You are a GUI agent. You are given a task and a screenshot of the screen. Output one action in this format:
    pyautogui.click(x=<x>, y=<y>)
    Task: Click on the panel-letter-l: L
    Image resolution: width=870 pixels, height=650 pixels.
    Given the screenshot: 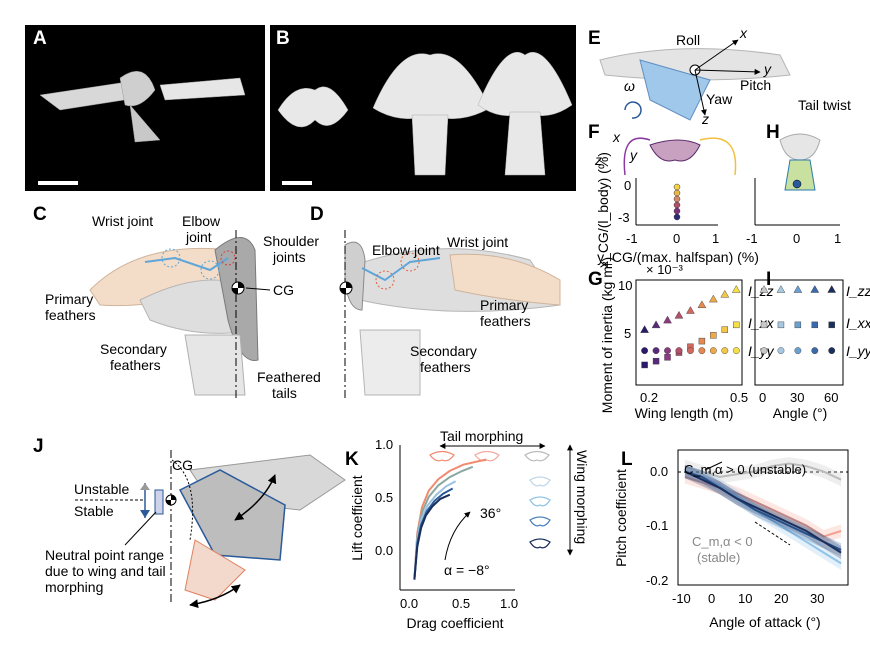 What is the action you would take?
    pyautogui.click(x=627, y=459)
    